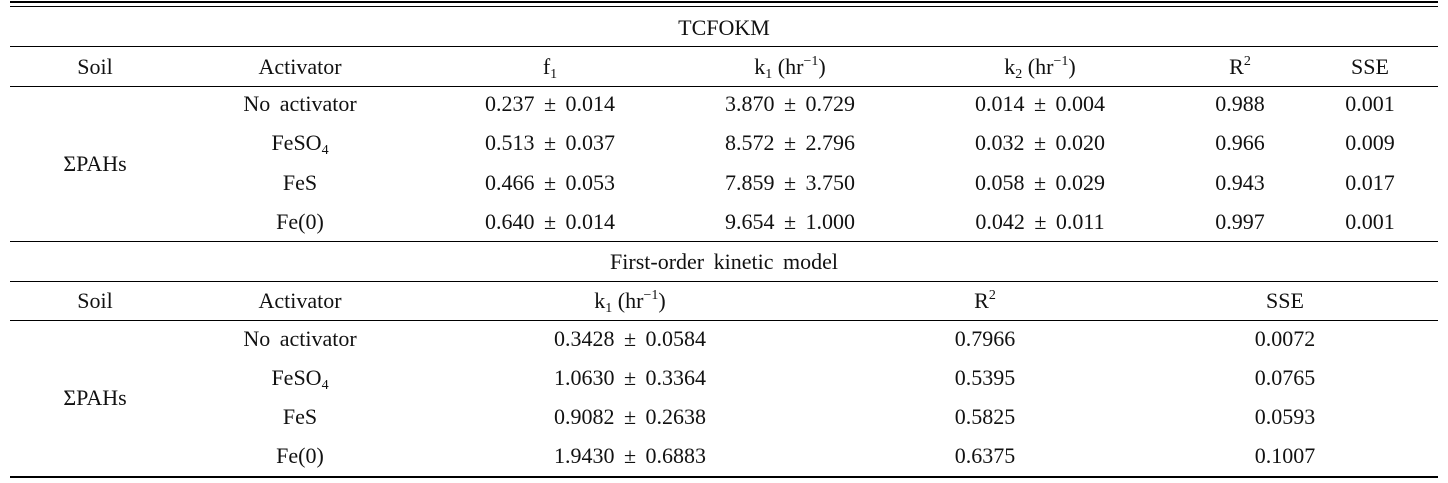 The image size is (1448, 483). Describe the element at coordinates (1061, 61) in the screenshot. I see `s1-header-k2-sup: −1` at that location.